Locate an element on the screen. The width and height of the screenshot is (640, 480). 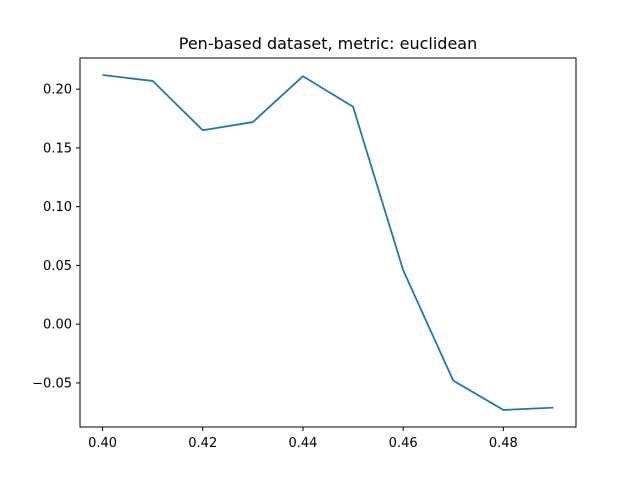
y-tick-label: 0.05 is located at coordinates (57, 266).